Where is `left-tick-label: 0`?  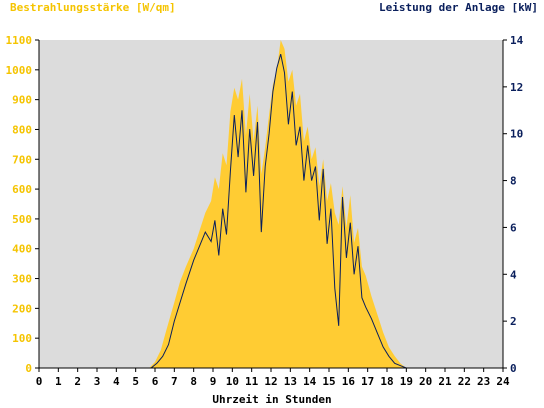
left-tick-label: 0 is located at coordinates (28, 368).